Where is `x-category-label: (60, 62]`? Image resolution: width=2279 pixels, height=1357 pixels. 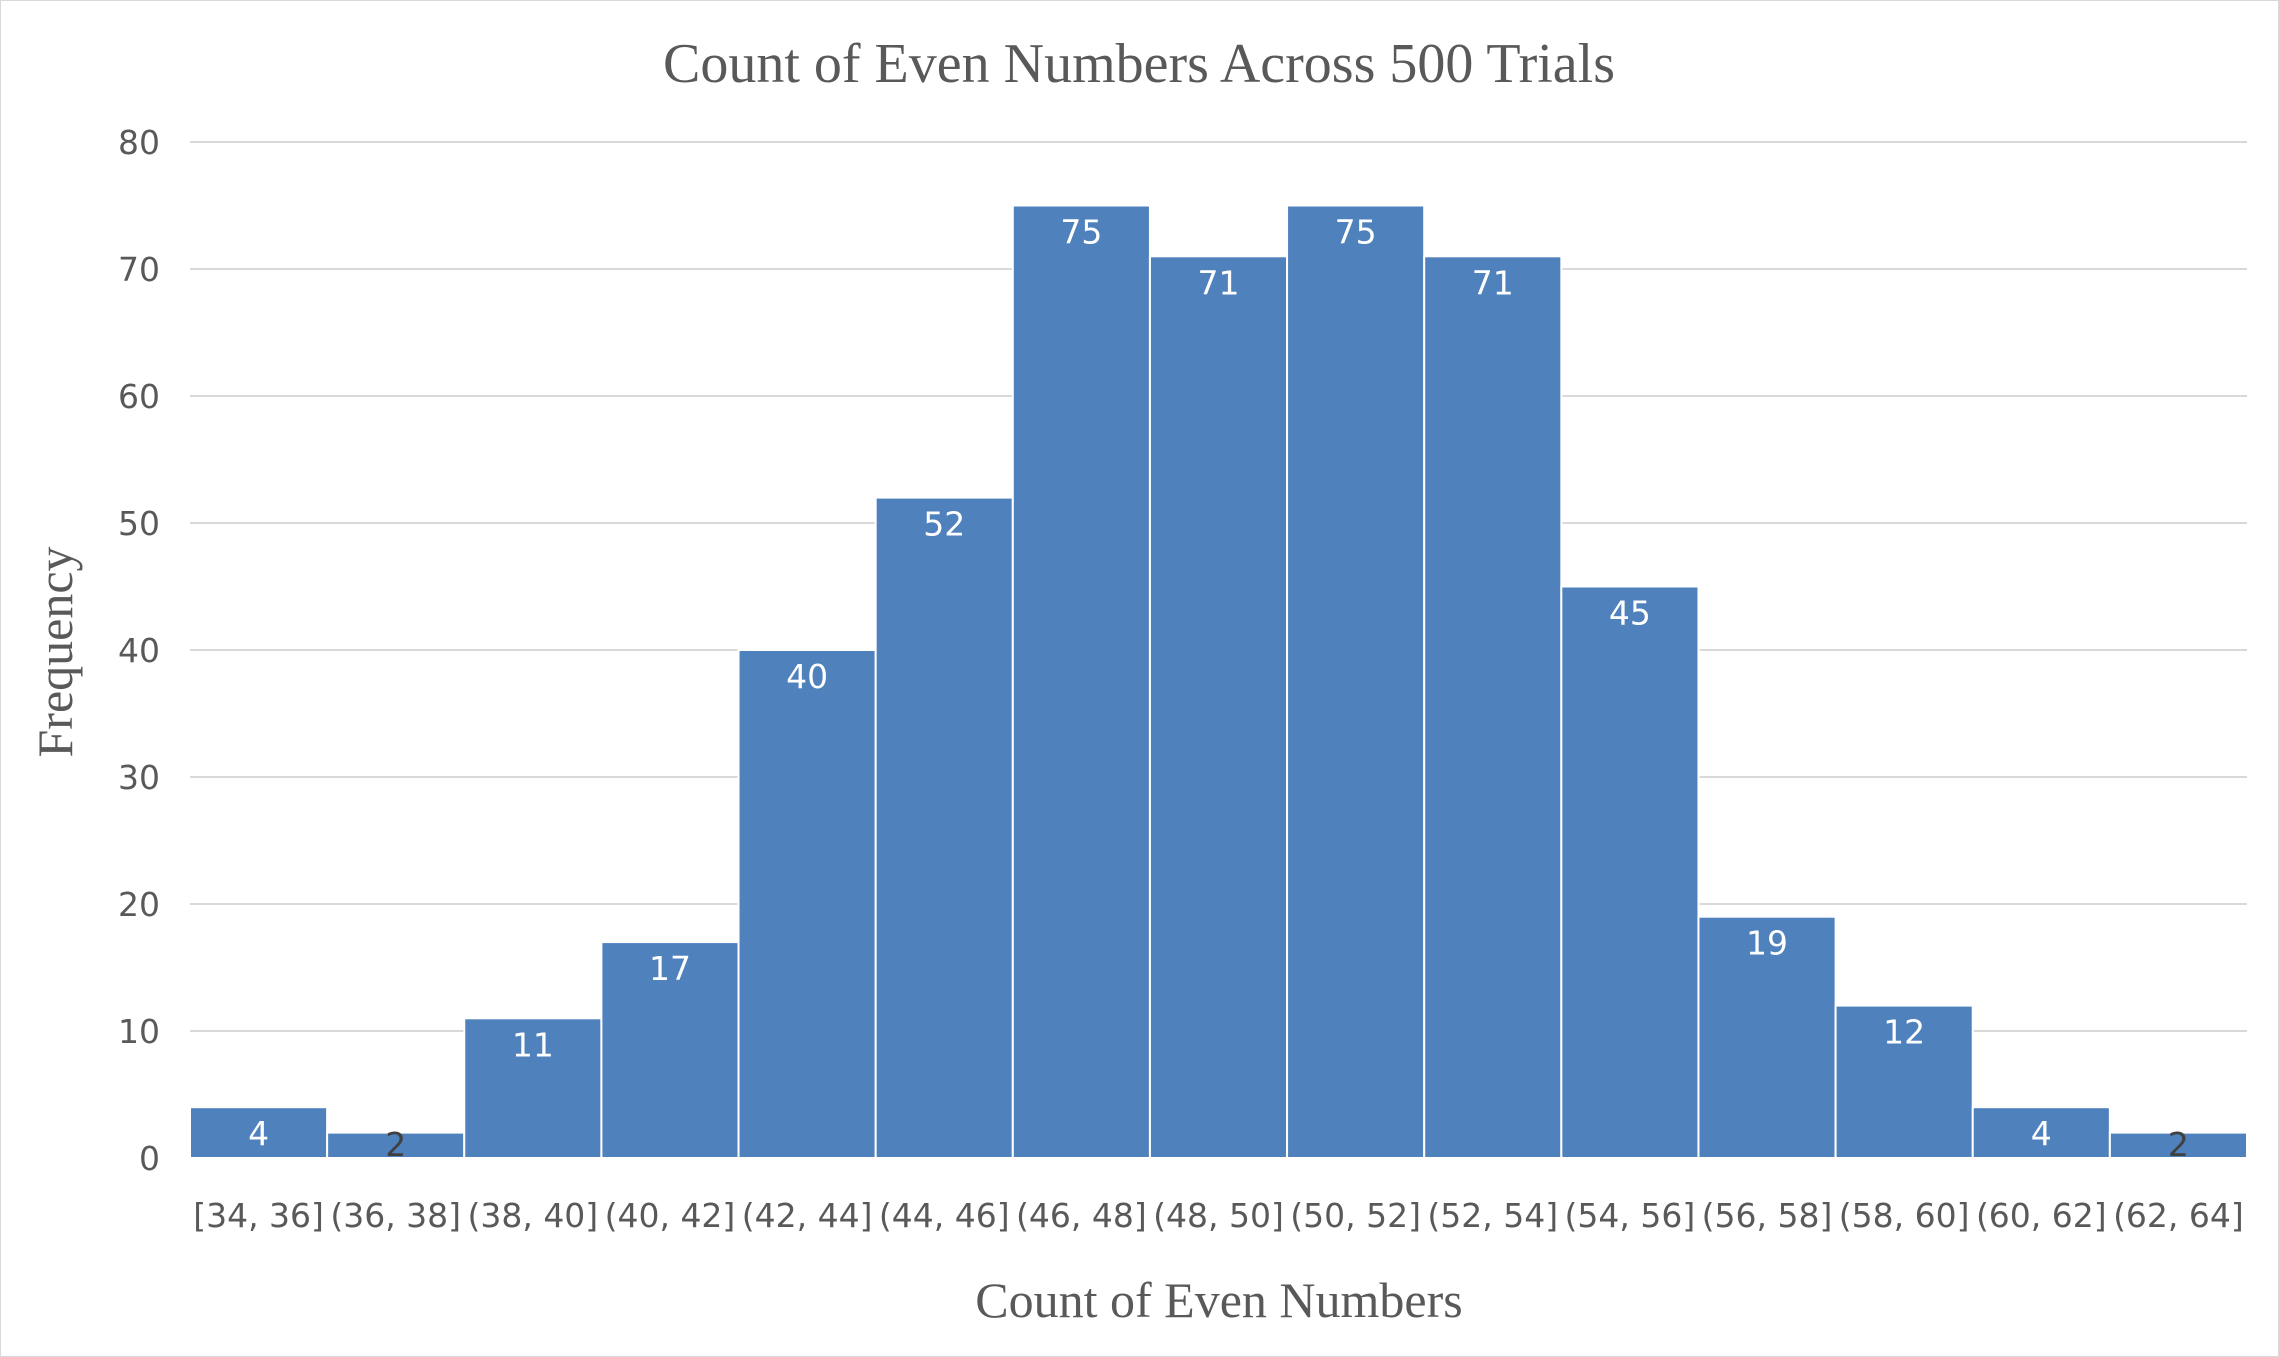
x-category-label: (60, 62] is located at coordinates (2041, 1215).